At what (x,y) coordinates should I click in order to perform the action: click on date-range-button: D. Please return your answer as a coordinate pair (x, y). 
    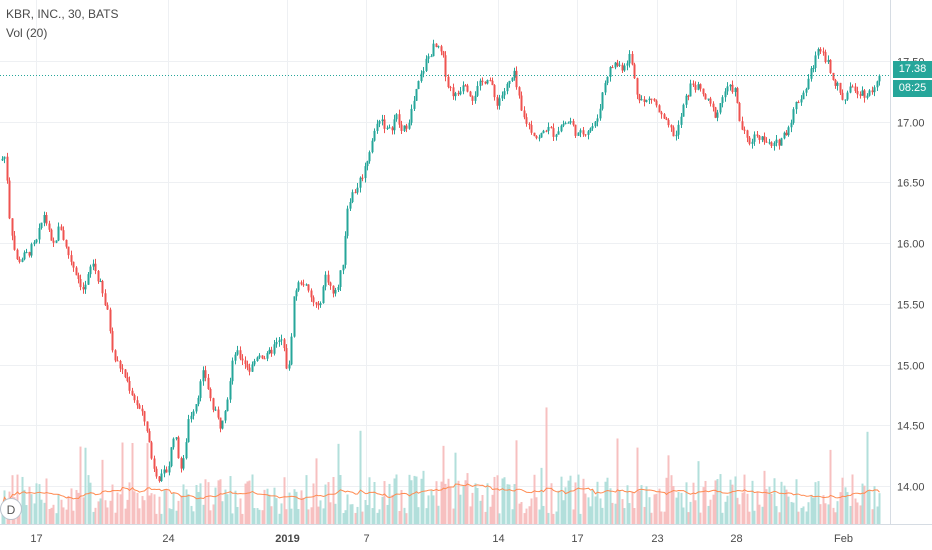
    Looking at the image, I should click on (11, 509).